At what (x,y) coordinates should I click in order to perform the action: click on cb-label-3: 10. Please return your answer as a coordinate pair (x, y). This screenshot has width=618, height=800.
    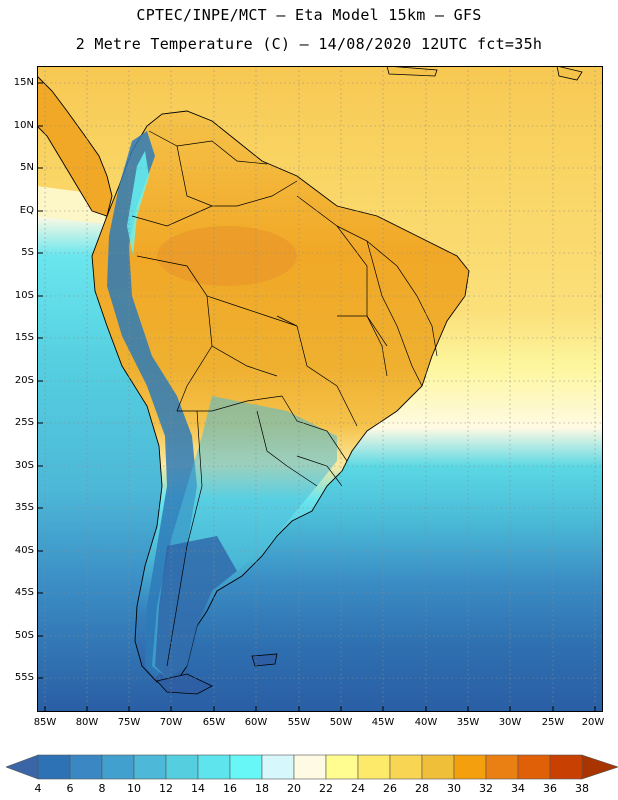
    Looking at the image, I should click on (134, 788).